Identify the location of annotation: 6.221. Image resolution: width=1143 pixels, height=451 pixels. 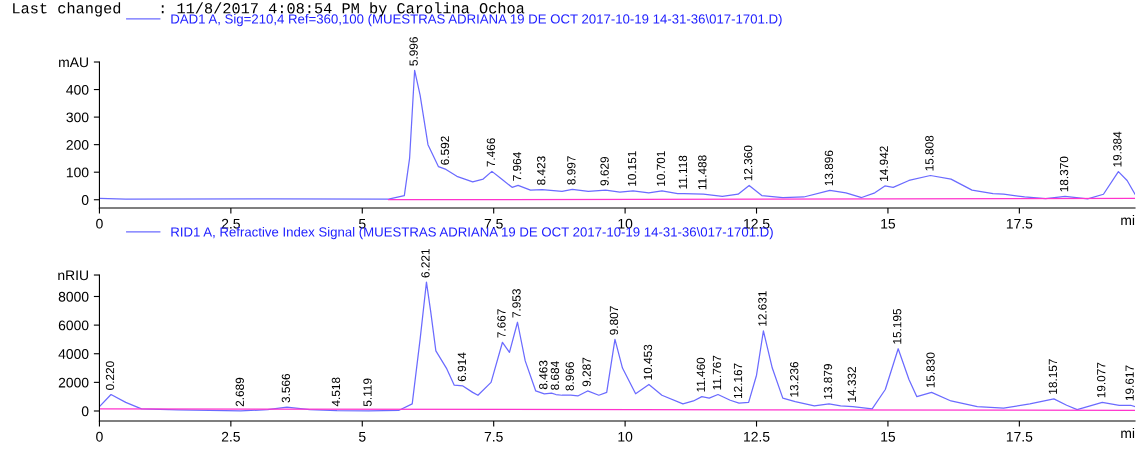
(425, 263).